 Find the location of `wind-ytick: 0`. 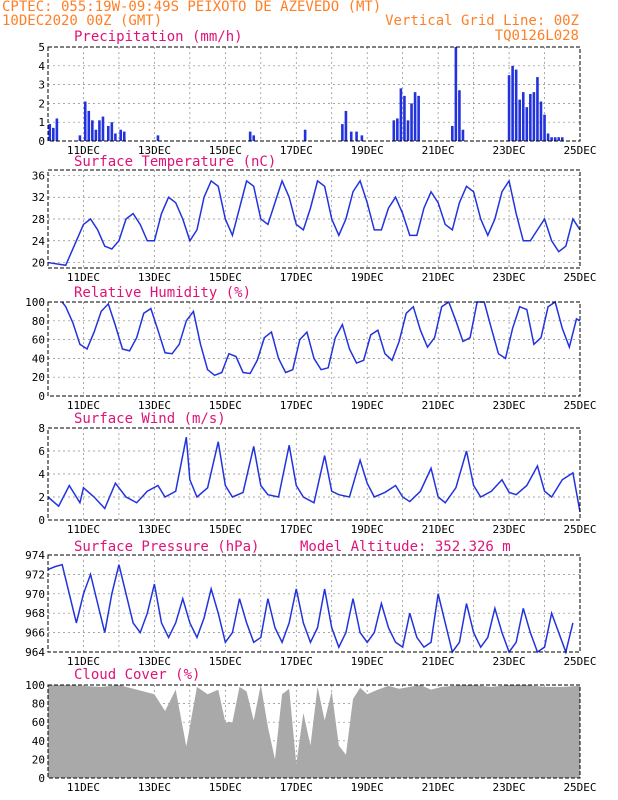

wind-ytick: 0 is located at coordinates (41, 520).